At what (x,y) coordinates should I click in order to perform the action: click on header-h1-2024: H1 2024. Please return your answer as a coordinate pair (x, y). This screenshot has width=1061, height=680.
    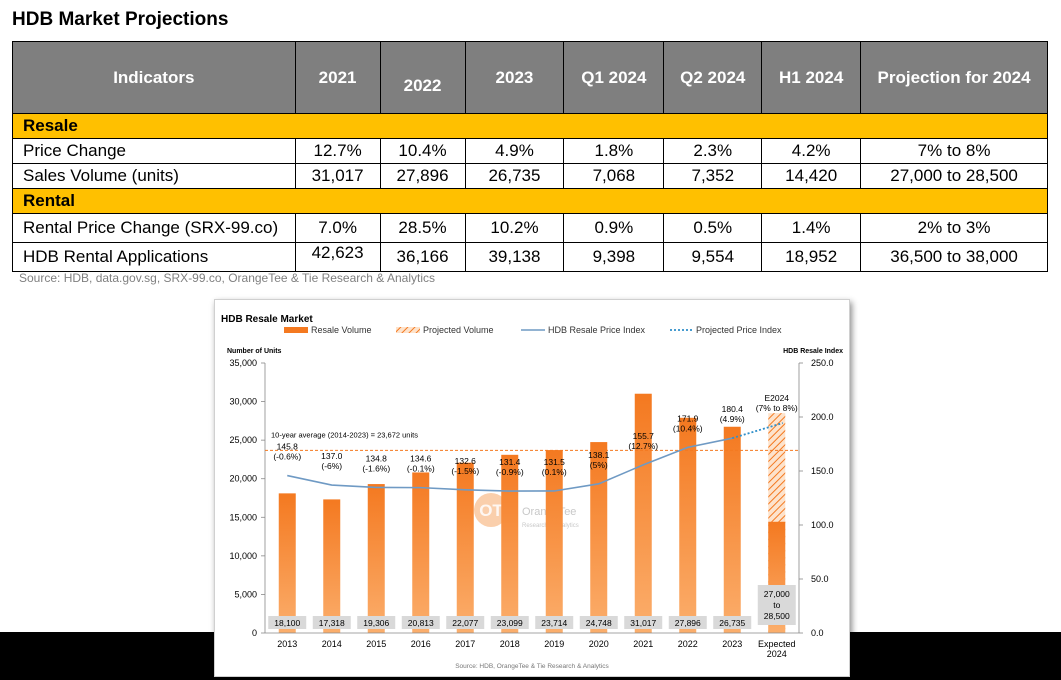
    Looking at the image, I should click on (811, 77).